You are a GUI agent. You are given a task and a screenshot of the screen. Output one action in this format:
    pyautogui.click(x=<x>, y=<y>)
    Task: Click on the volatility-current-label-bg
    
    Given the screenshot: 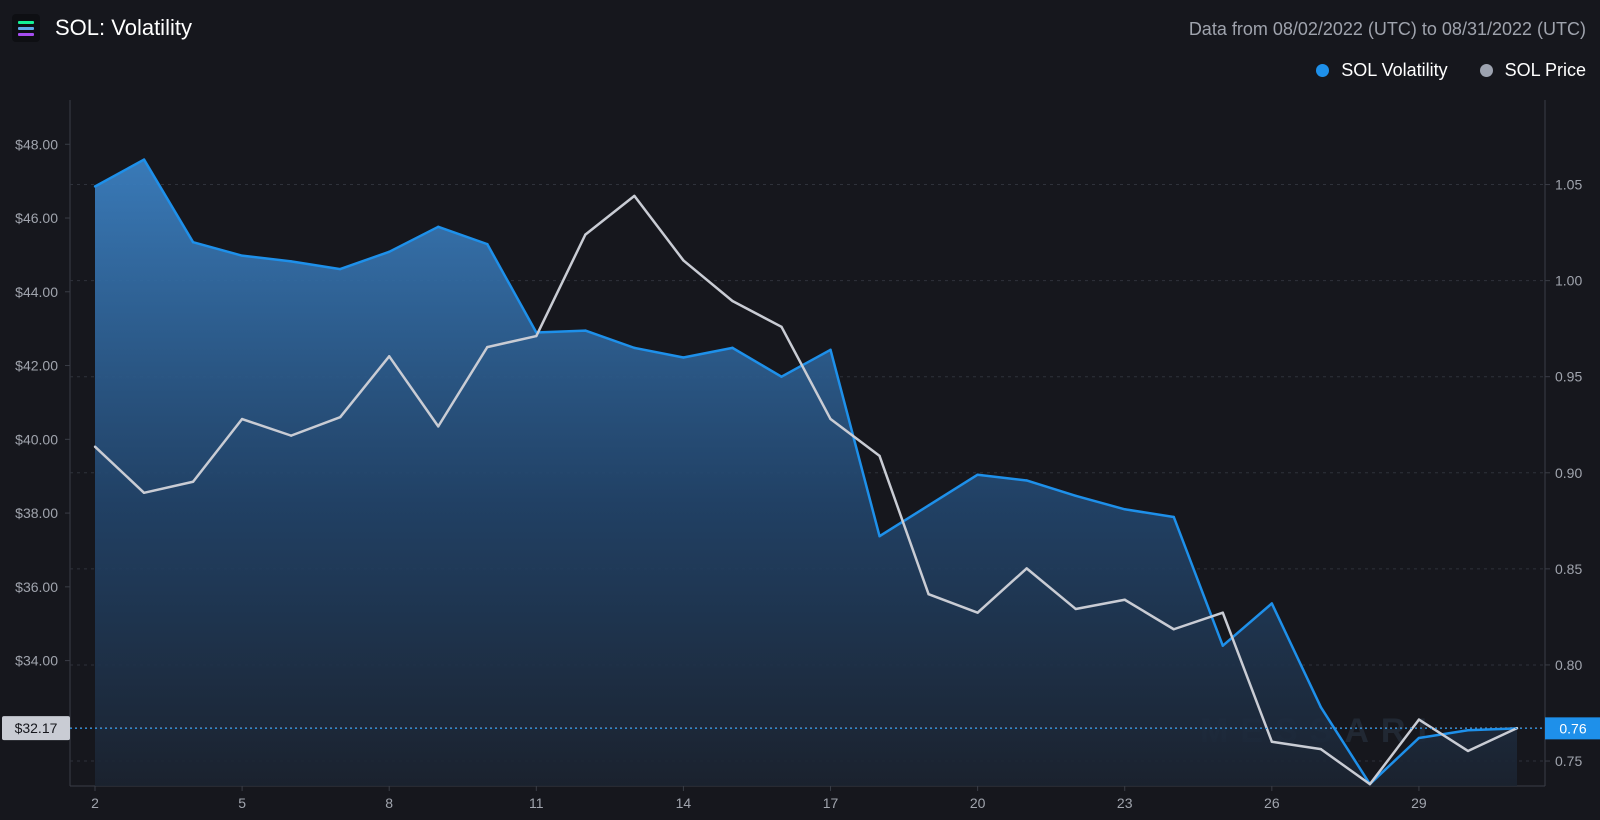 What is the action you would take?
    pyautogui.click(x=1572, y=728)
    